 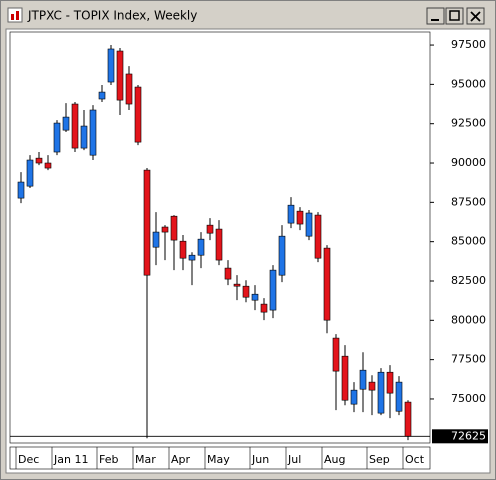 I want to click on y-tick-label: 75000, so click(x=468, y=398).